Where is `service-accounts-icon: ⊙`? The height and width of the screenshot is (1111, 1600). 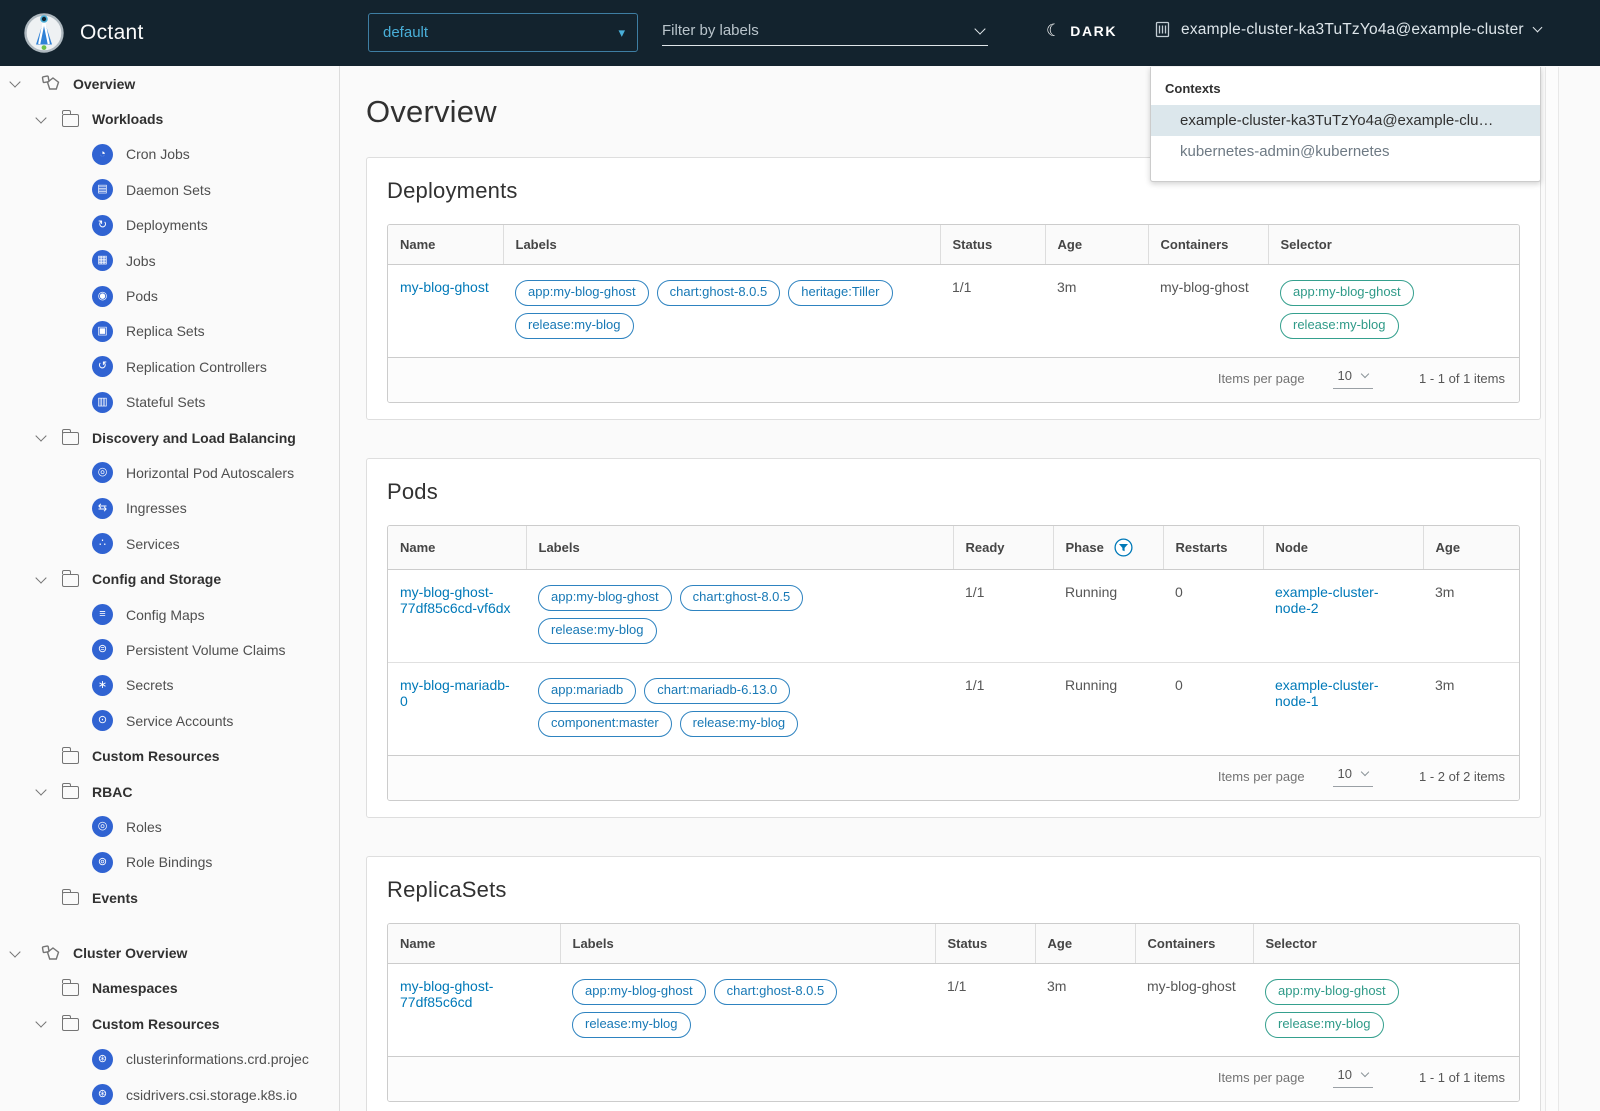
service-accounts-icon: ⊙ is located at coordinates (102, 721).